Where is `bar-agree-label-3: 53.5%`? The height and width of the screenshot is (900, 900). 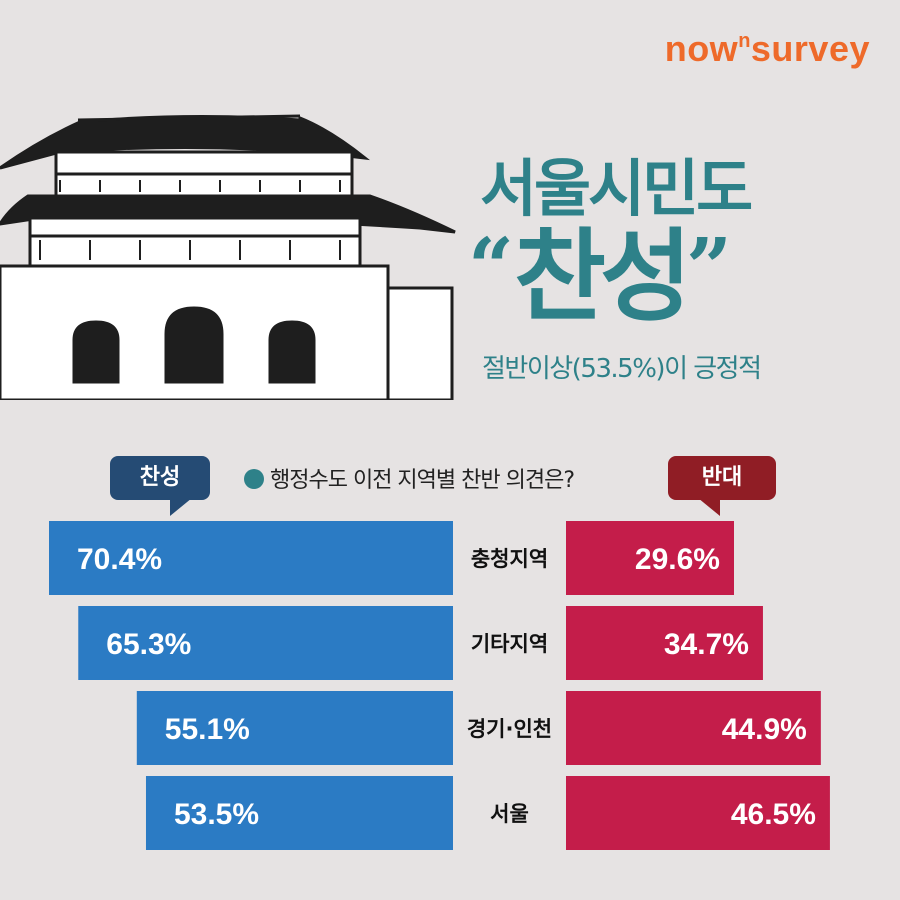
bar-agree-label-3: 53.5% is located at coordinates (216, 814).